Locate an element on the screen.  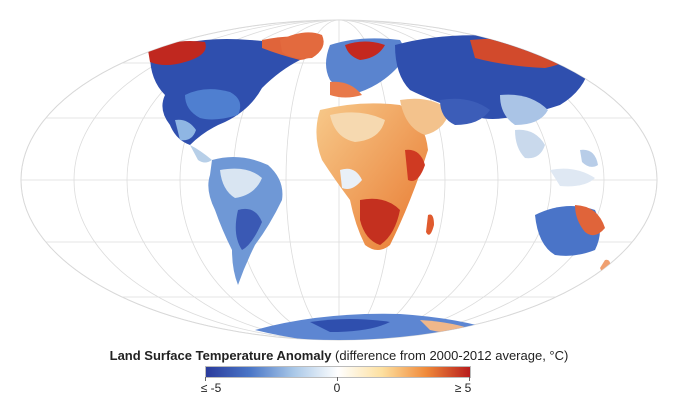
legend-title-rest: (difference from 2000-2012 average, °C) is located at coordinates (450, 355).